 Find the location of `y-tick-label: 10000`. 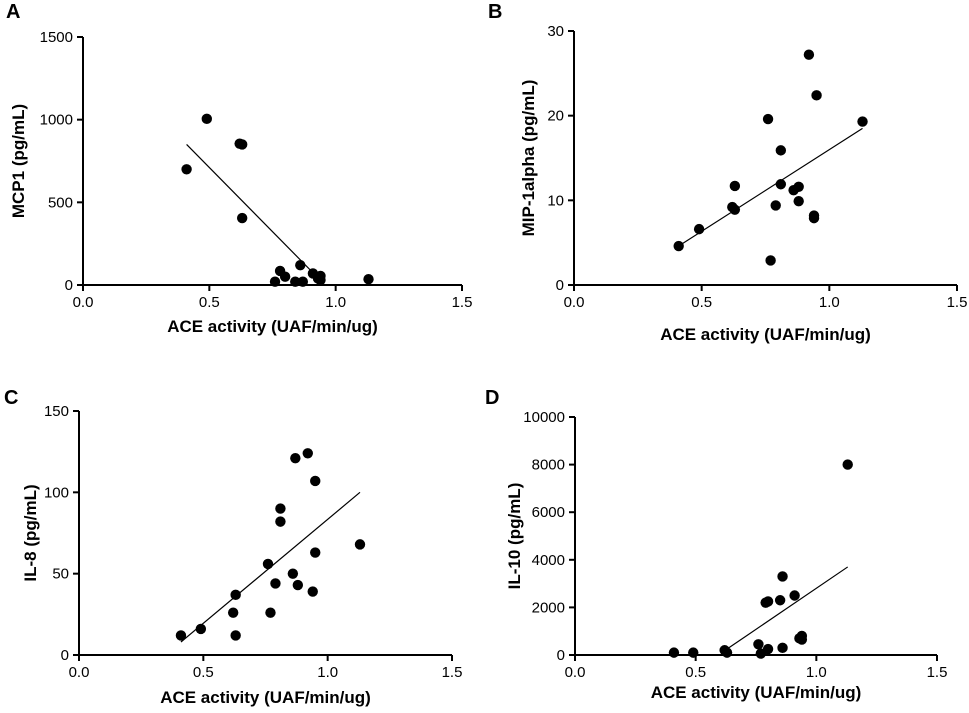

y-tick-label: 10000 is located at coordinates (544, 417).